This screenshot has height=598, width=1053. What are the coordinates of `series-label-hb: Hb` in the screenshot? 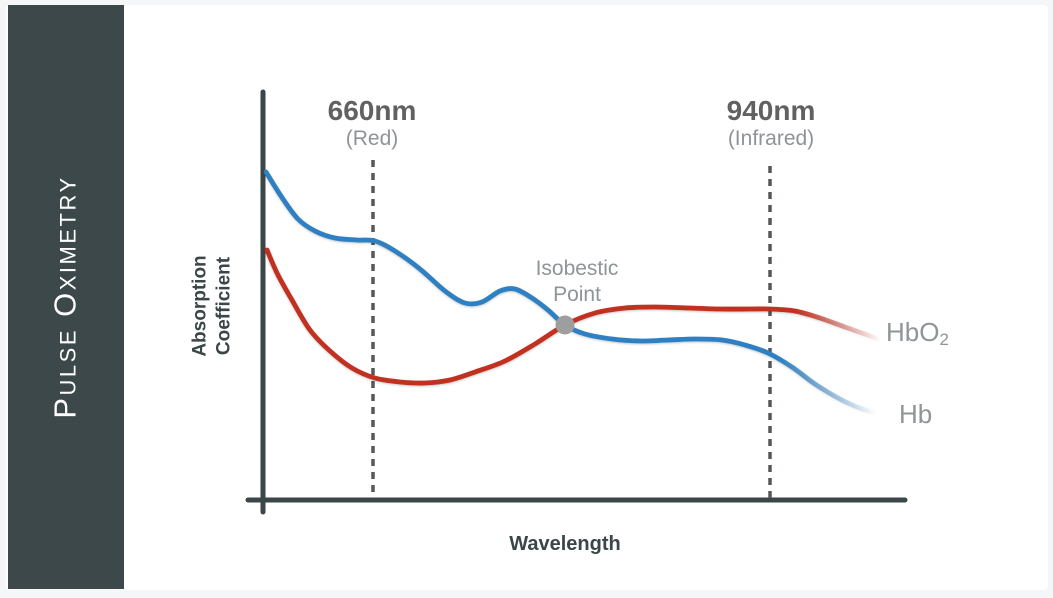 It's located at (915, 414).